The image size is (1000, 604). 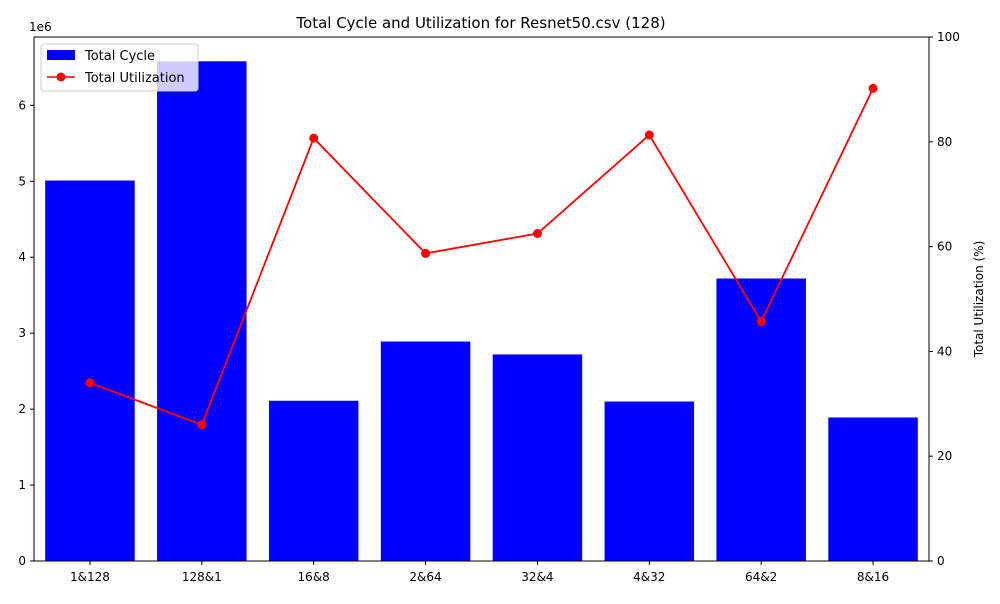 I want to click on legend-frame, so click(x=119, y=67).